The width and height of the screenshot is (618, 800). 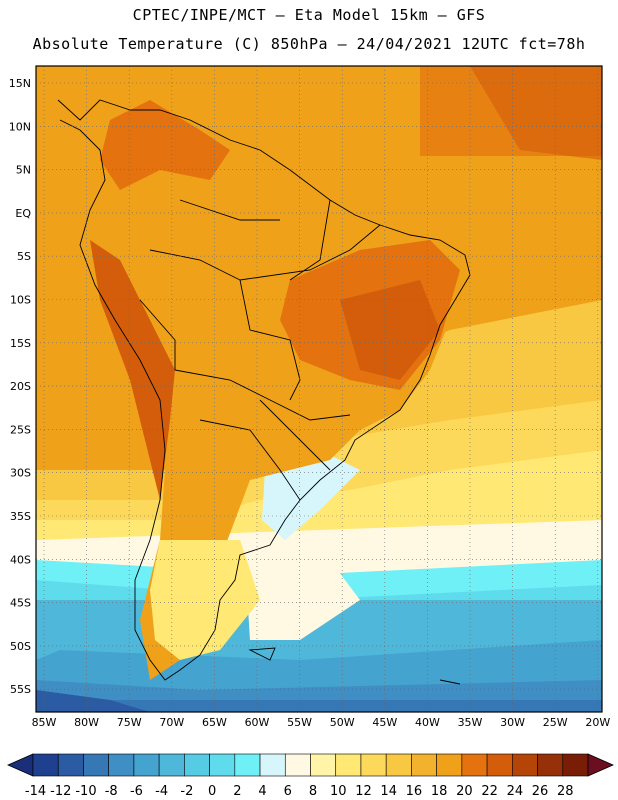 I want to click on lat-label: 40S, so click(x=20, y=559).